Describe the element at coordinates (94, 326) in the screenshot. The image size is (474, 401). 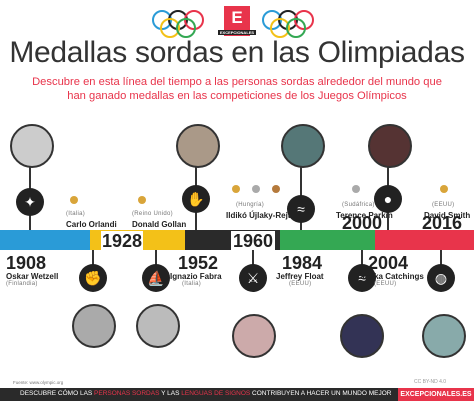
I see `photo-orlandi` at that location.